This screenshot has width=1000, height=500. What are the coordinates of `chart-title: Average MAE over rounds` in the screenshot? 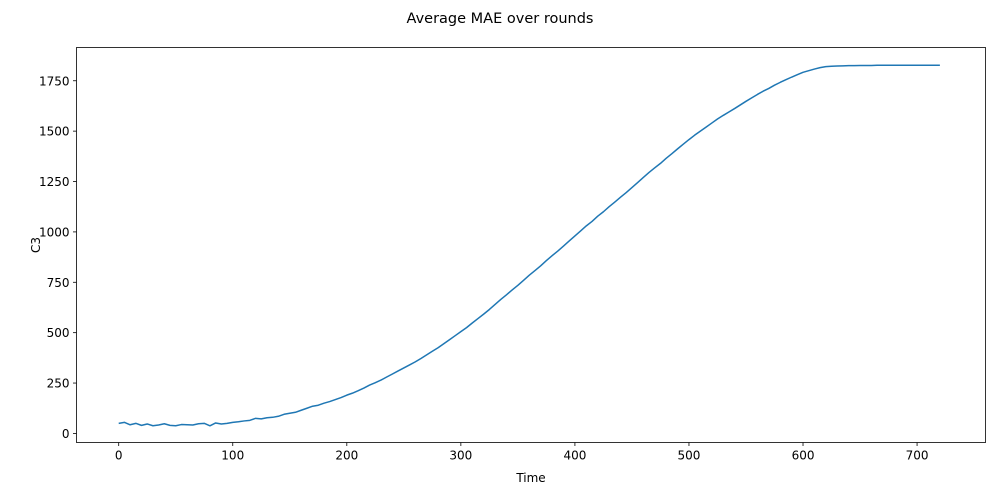 It's located at (500, 19).